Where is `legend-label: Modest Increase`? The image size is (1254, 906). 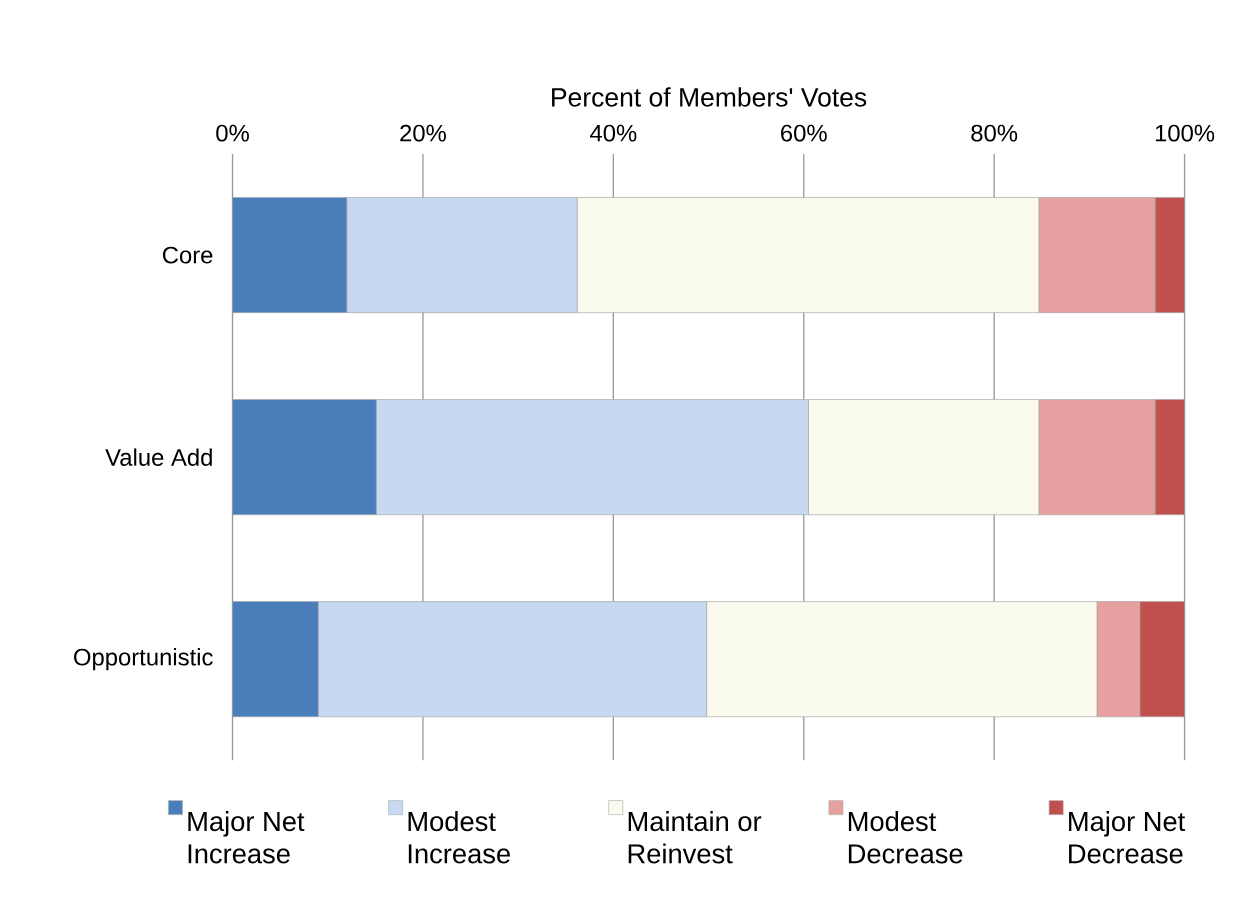 legend-label: Modest Increase is located at coordinates (459, 837).